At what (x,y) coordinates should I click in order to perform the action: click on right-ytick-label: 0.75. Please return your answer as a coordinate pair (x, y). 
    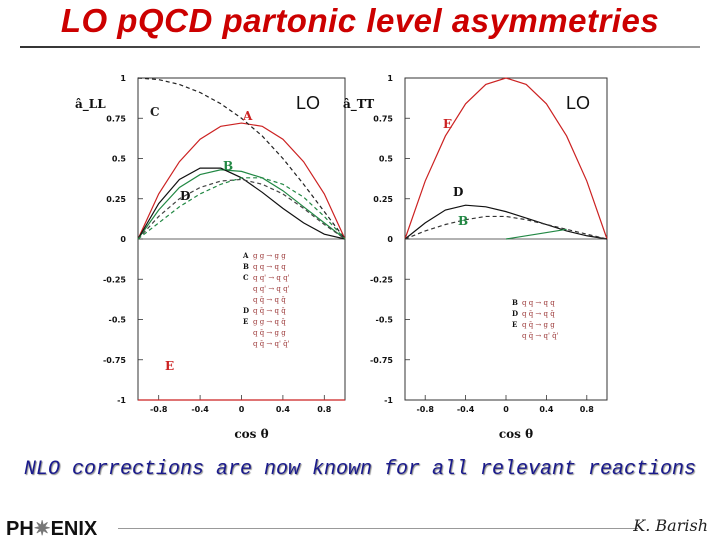
    Looking at the image, I should click on (383, 118).